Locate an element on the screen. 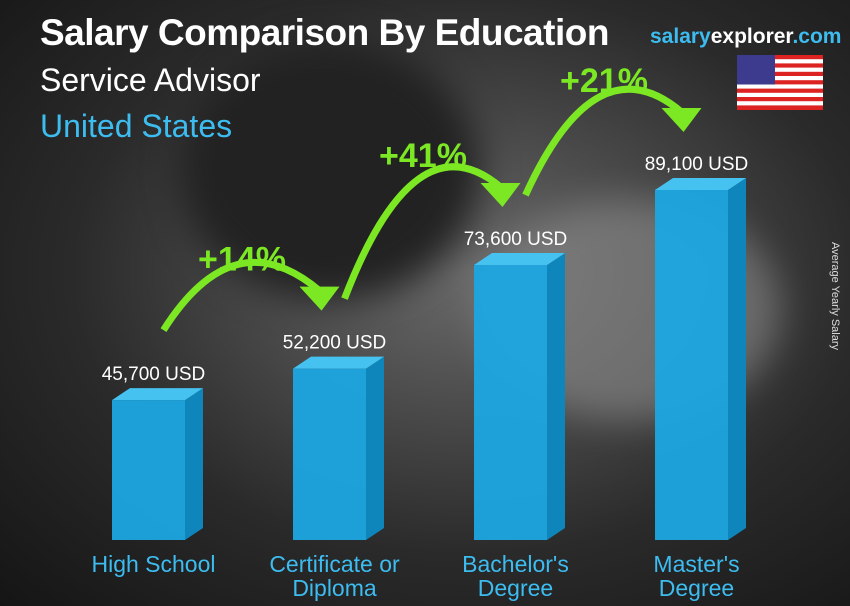 The width and height of the screenshot is (850, 606). category-label: Master's is located at coordinates (696, 564).